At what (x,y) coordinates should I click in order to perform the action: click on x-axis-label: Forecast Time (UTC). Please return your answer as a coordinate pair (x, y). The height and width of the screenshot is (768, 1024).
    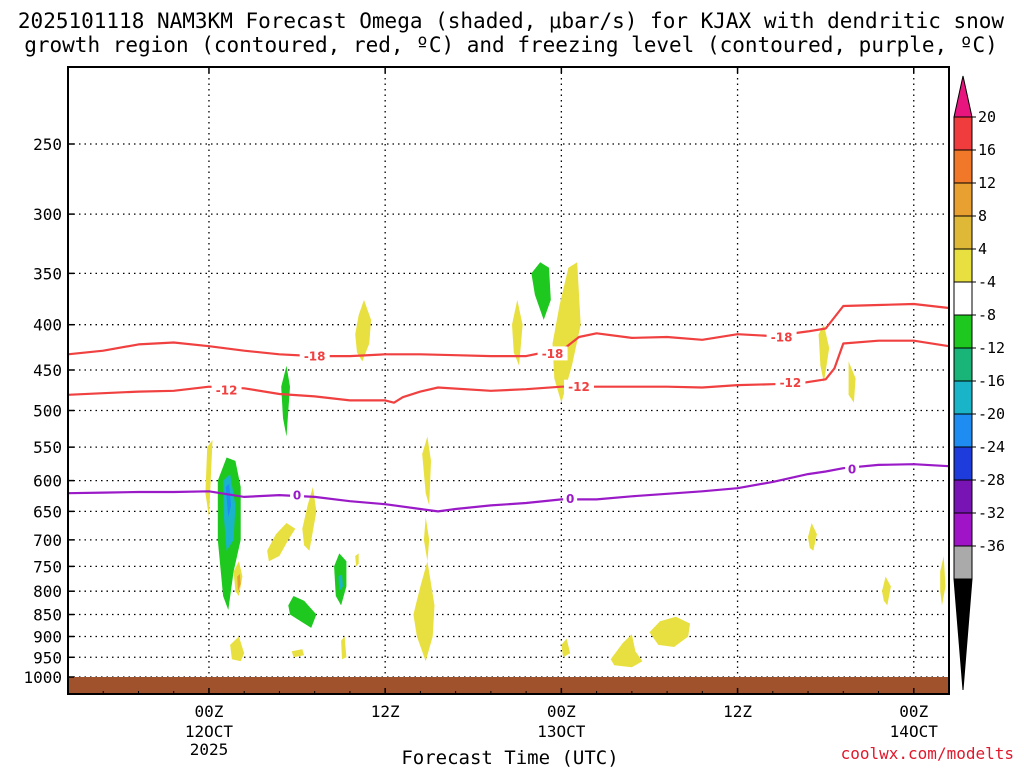
    Looking at the image, I should click on (509, 757).